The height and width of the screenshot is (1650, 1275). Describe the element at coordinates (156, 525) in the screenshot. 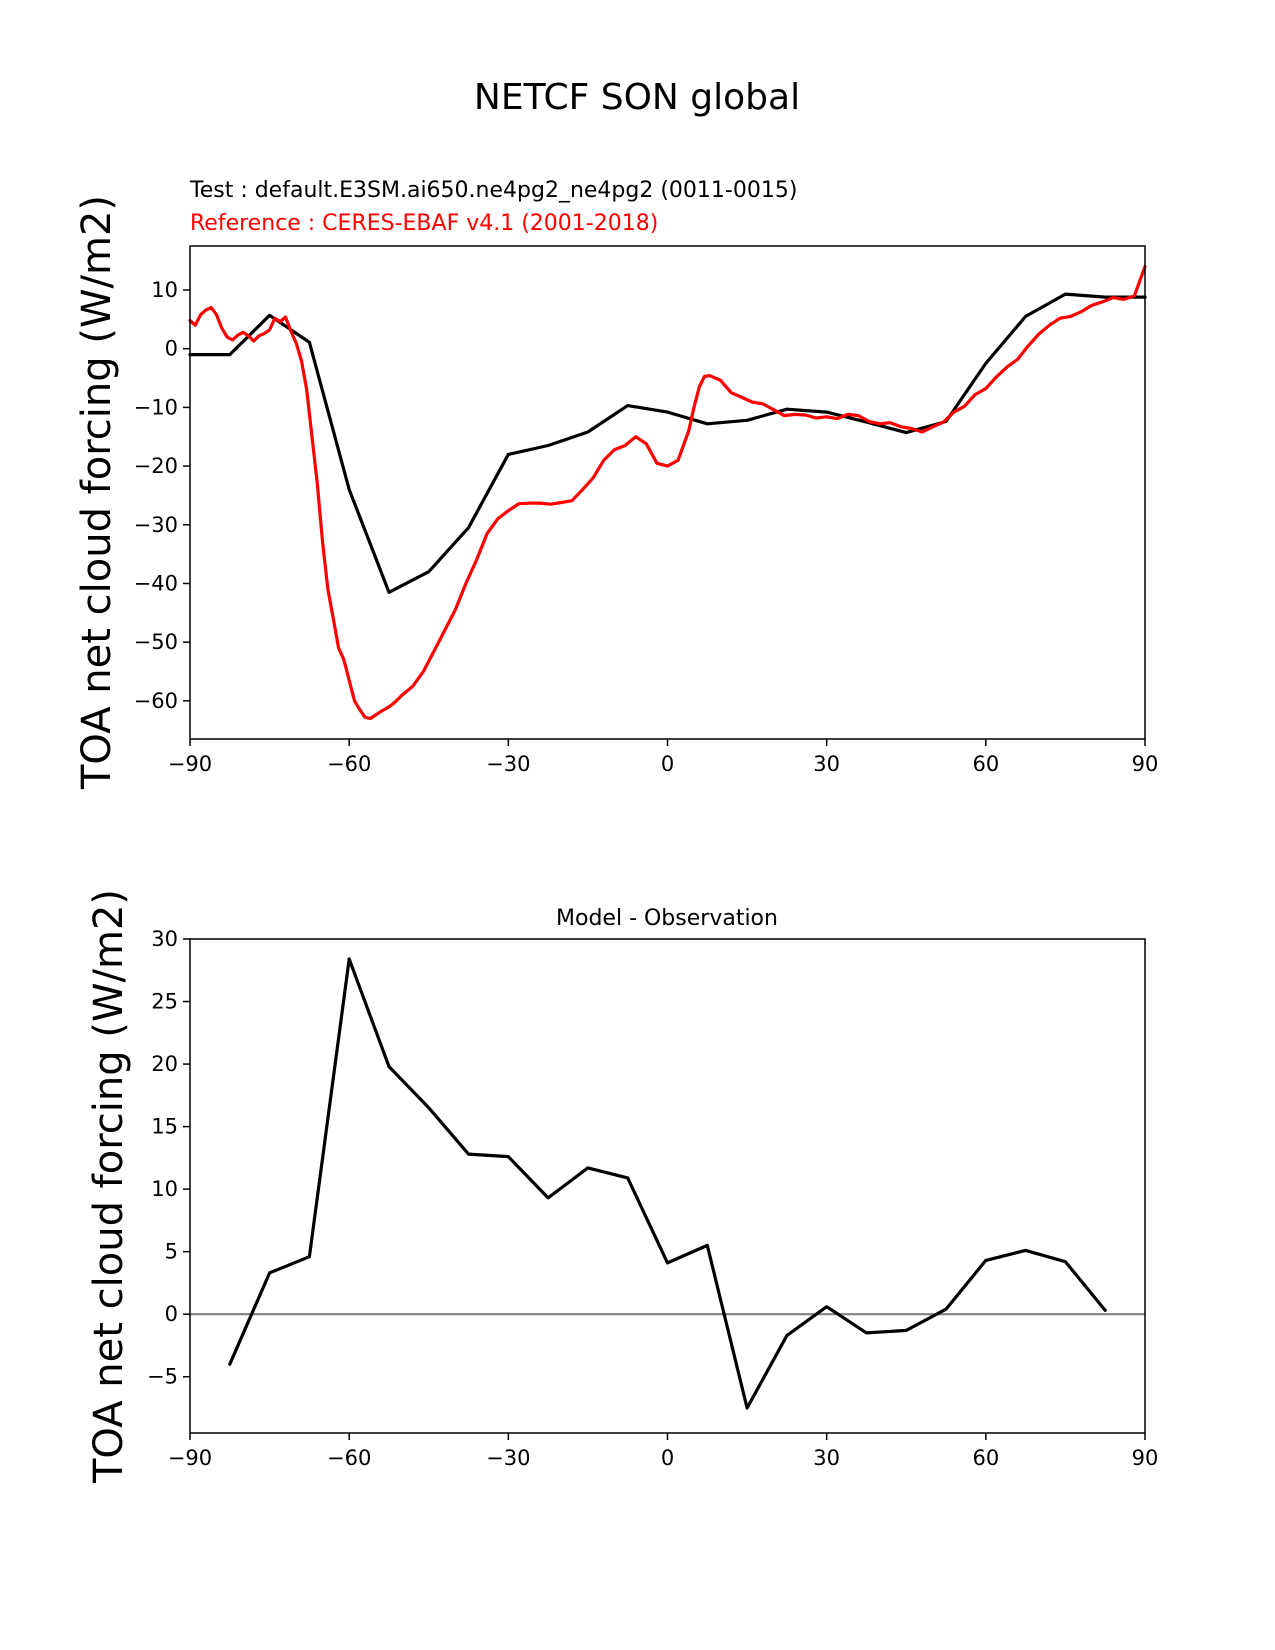

I see `top-plot-y-tick-label: −30` at that location.